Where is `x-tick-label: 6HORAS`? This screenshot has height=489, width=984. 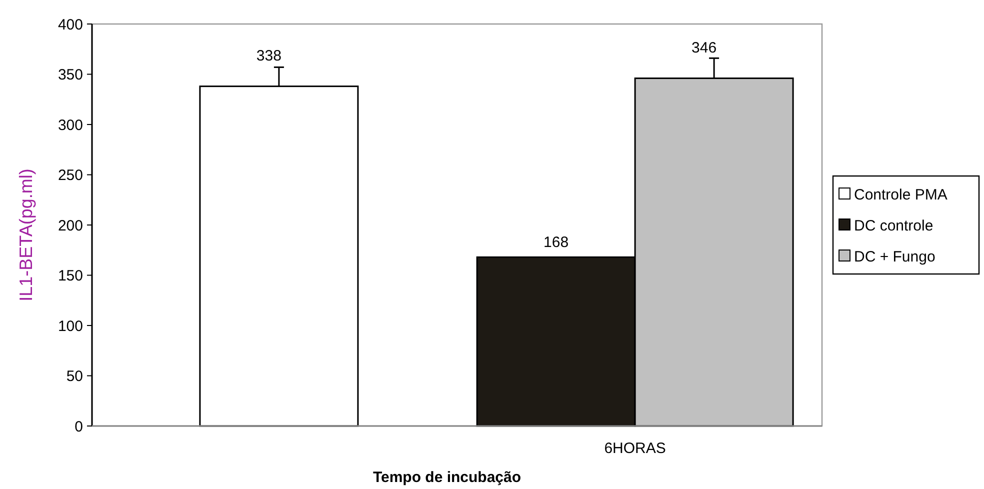 x-tick-label: 6HORAS is located at coordinates (635, 448).